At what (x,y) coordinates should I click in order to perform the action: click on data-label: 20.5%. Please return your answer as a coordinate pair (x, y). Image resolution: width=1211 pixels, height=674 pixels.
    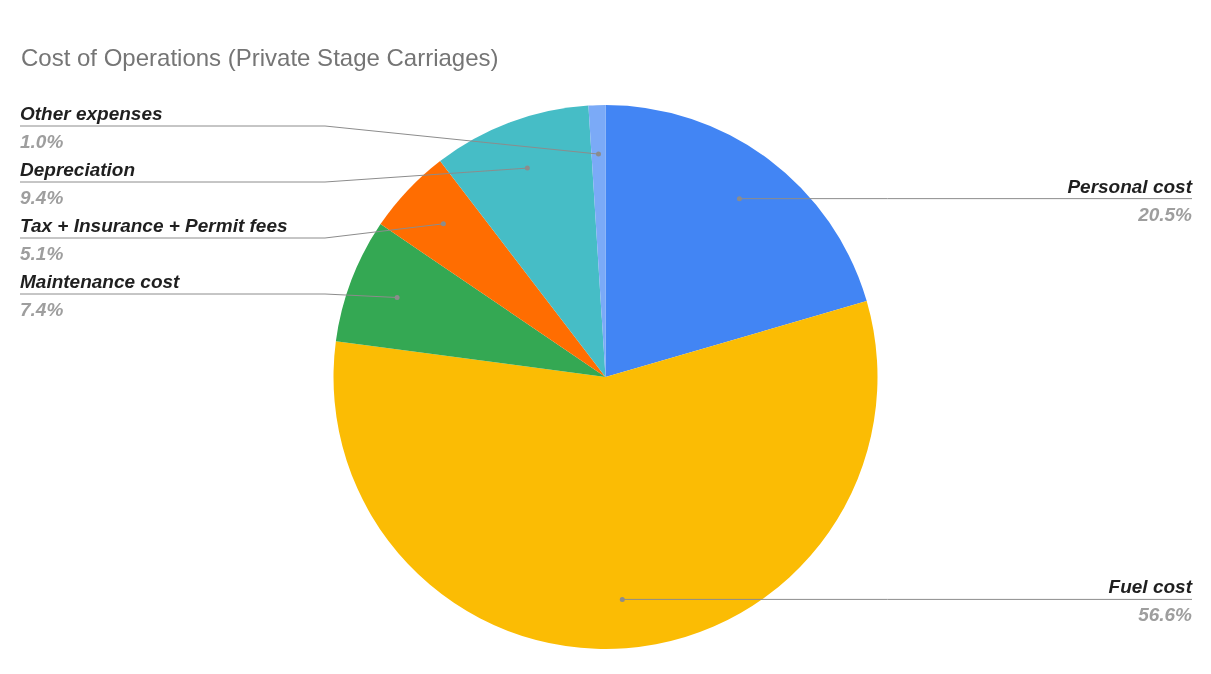
    Looking at the image, I should click on (1165, 214).